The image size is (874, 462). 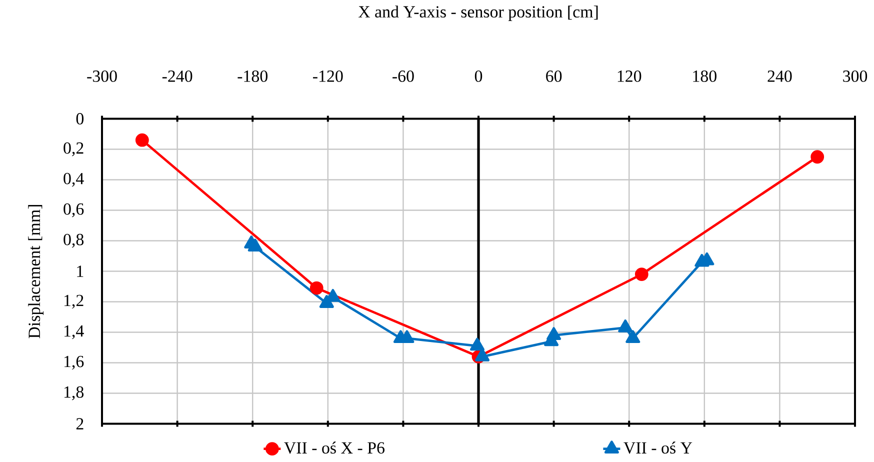 I want to click on y-tick-label: 0,4, so click(x=74, y=179).